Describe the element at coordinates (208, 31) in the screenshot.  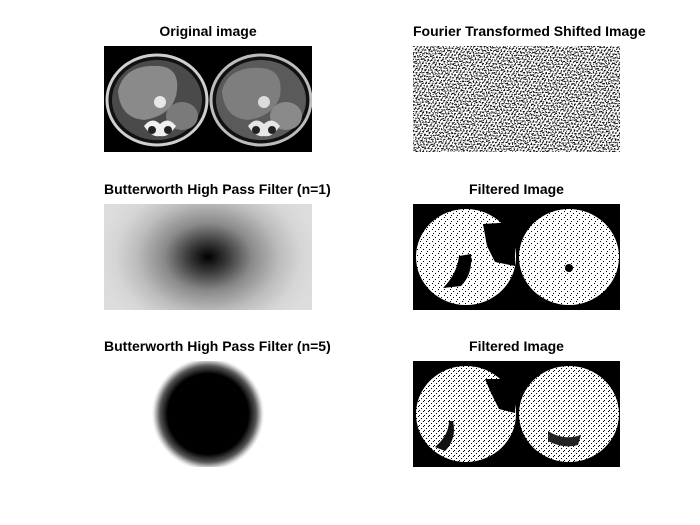
I see `panel-title: Original image` at that location.